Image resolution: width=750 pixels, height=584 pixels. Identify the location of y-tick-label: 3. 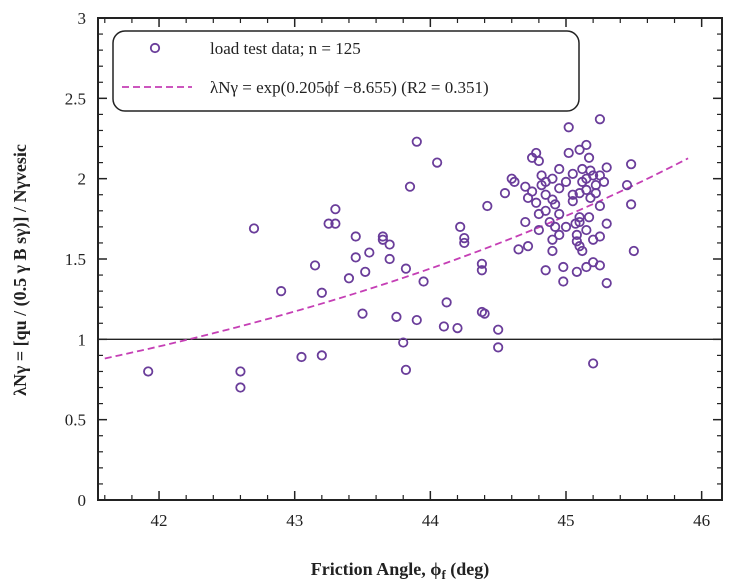
(82, 18).